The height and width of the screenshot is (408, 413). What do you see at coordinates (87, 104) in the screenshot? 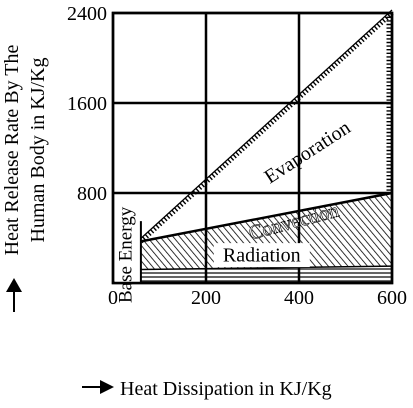
I see `y-tick-label: 1600` at bounding box center [87, 104].